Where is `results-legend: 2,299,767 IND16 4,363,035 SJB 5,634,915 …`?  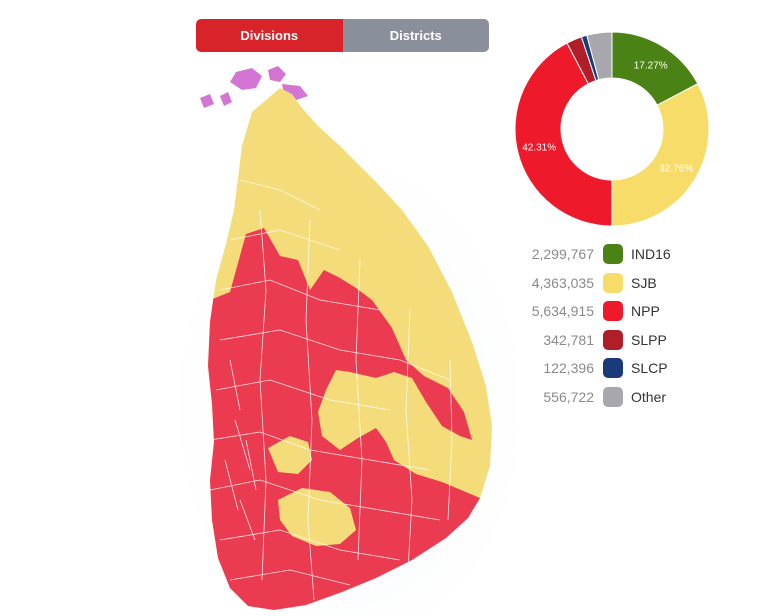
results-legend: 2,299,767 IND16 4,363,035 SJB 5,634,915 … is located at coordinates (605, 325).